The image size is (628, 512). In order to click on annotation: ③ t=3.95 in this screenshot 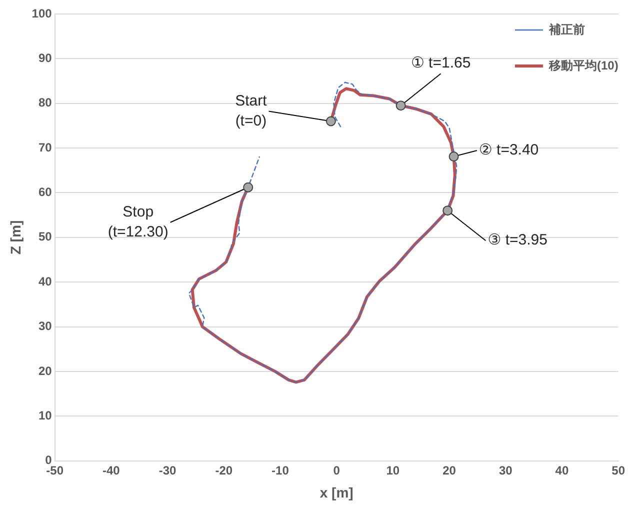, I will do `click(518, 240)`.